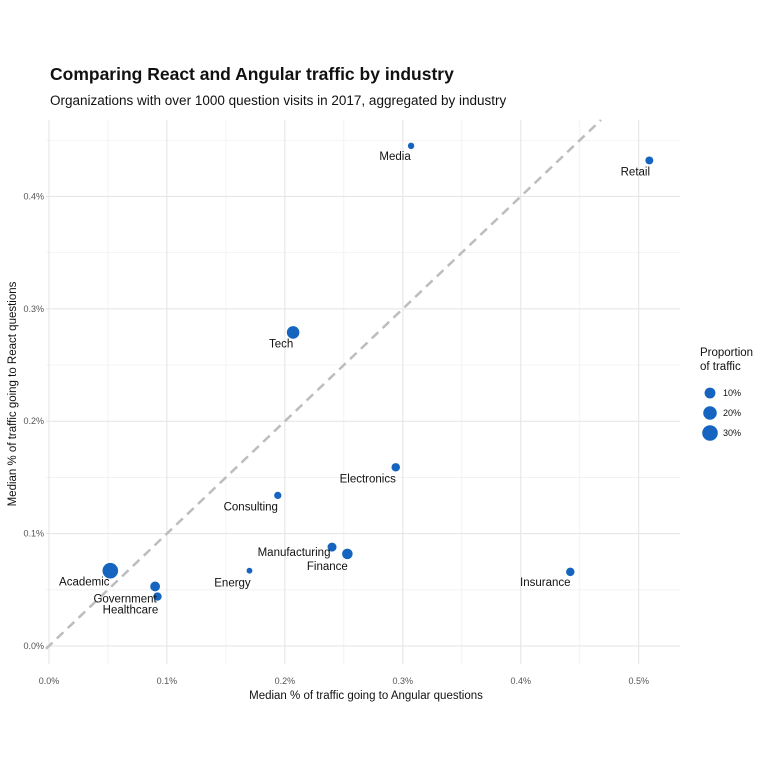  Describe the element at coordinates (251, 507) in the screenshot. I see `label-consulting: Consulting` at that location.